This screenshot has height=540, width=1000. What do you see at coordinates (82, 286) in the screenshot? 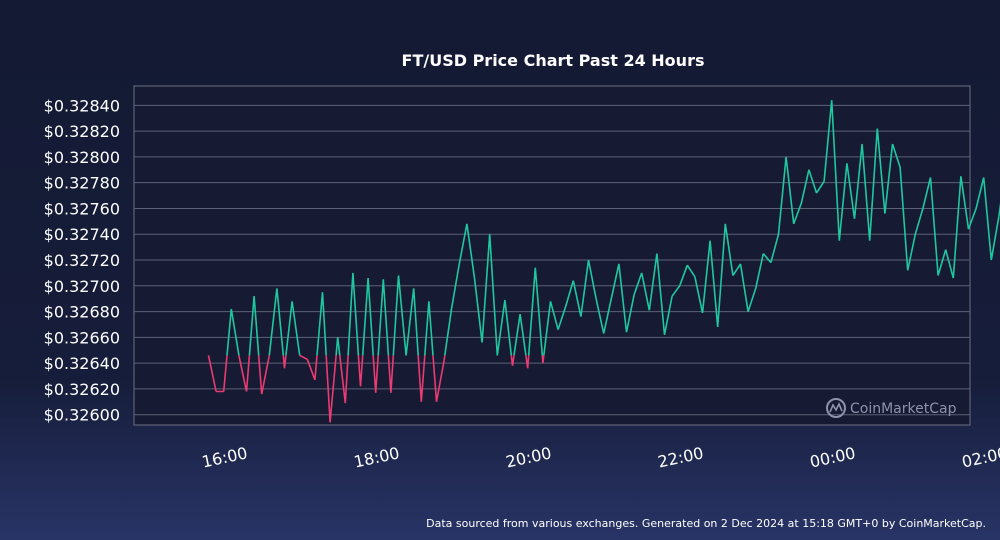
I see `y-tick-label: $0.32700` at bounding box center [82, 286].